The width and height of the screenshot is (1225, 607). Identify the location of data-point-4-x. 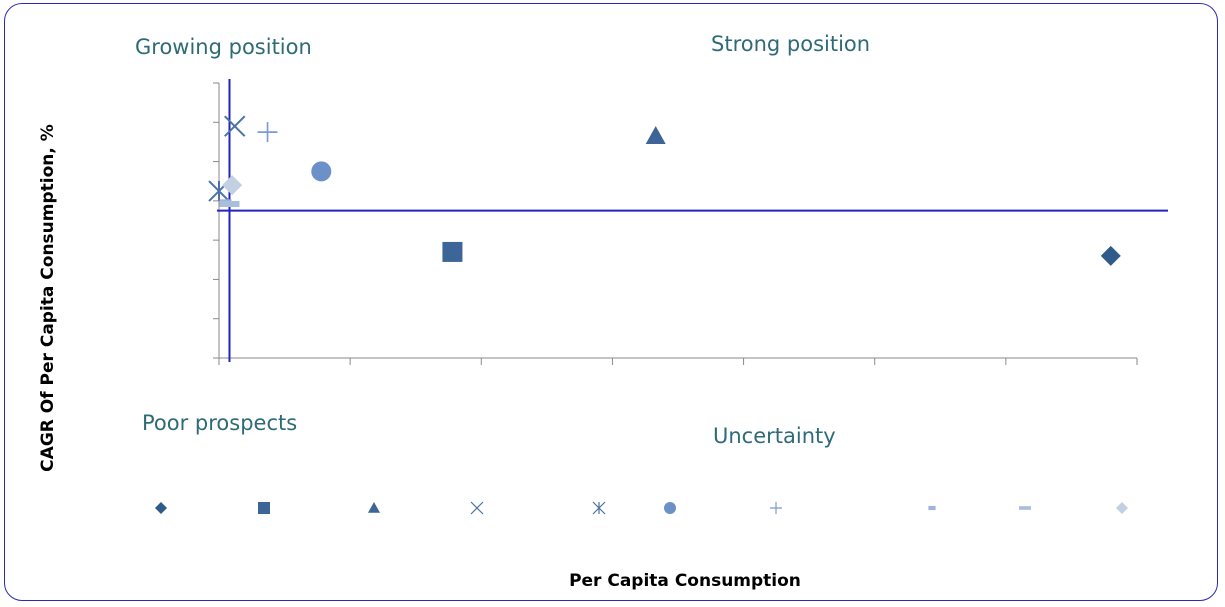
(235, 126).